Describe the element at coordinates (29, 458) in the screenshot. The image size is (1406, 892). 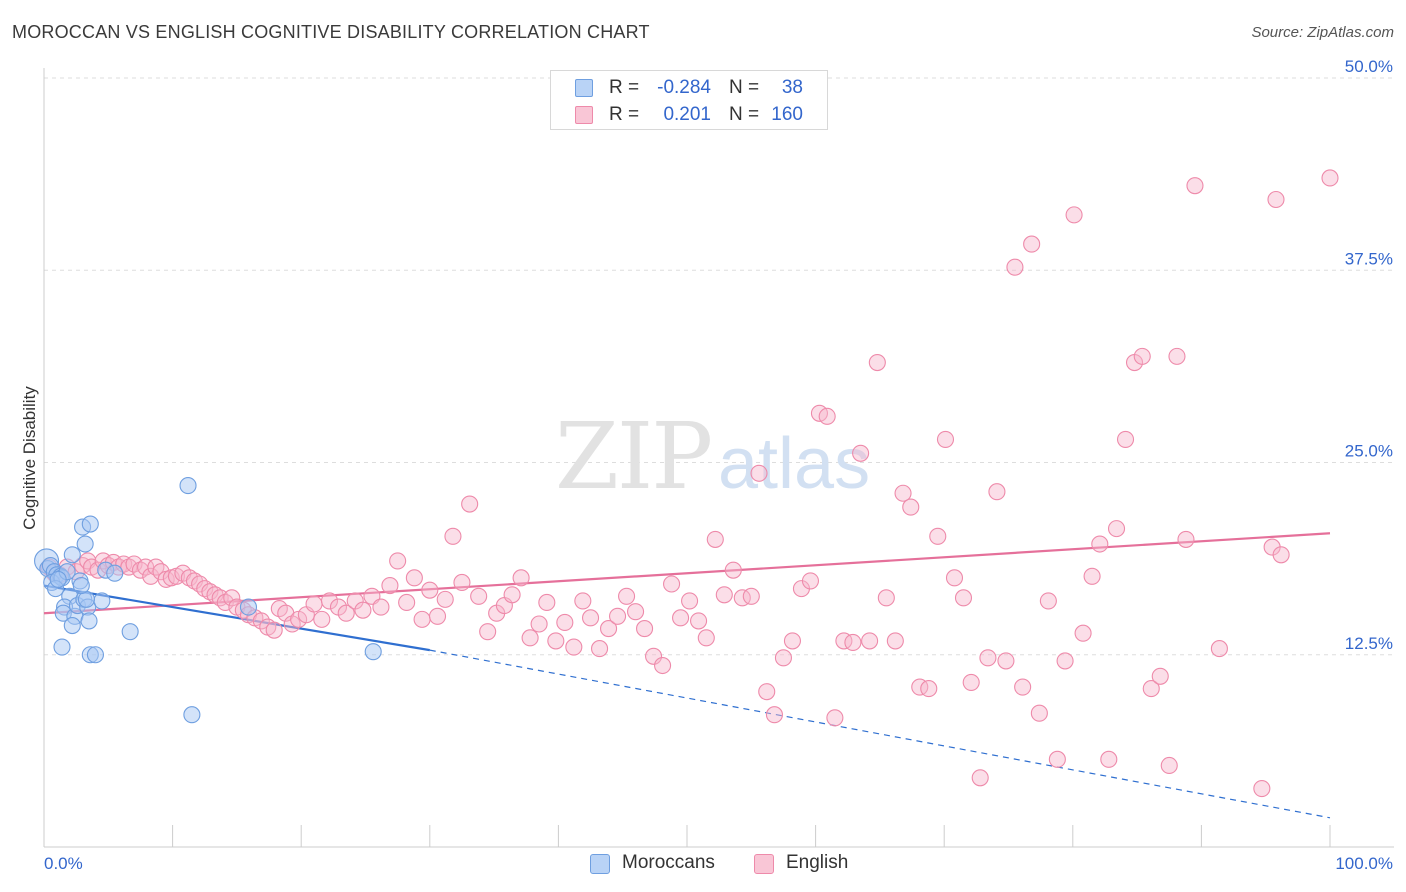
I see `y-axis-label: Cognitive Disability` at that location.